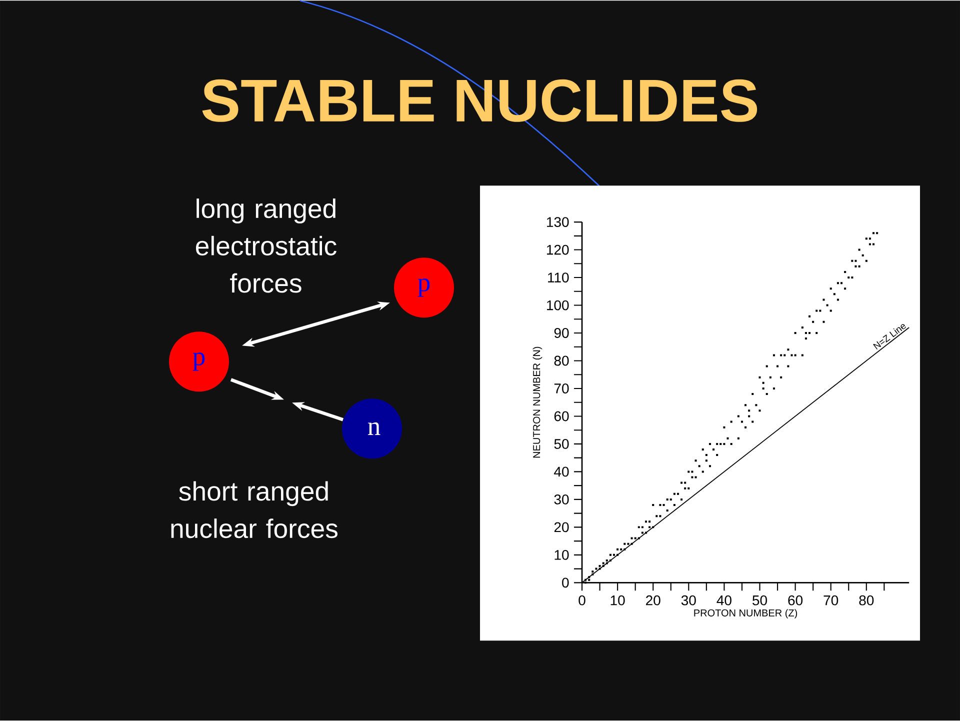 The image size is (960, 721). What do you see at coordinates (561, 499) in the screenshot?
I see `y-tick-label: 30` at bounding box center [561, 499].